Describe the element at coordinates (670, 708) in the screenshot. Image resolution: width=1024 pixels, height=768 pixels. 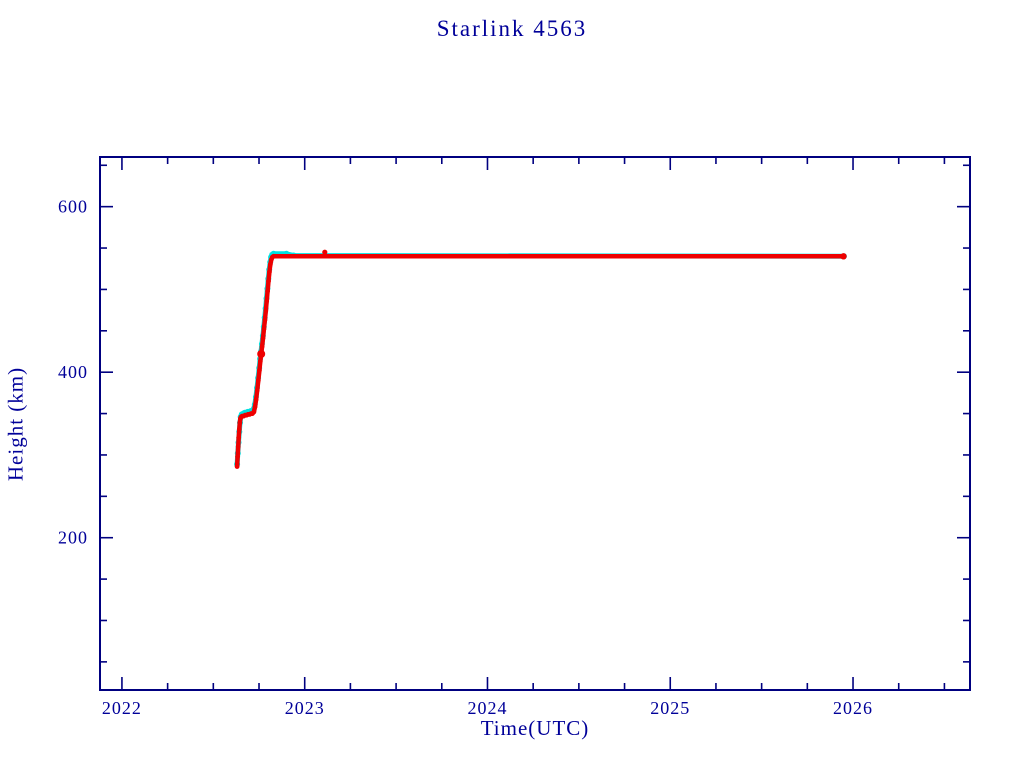
I see `x-tick-label: 2025` at that location.